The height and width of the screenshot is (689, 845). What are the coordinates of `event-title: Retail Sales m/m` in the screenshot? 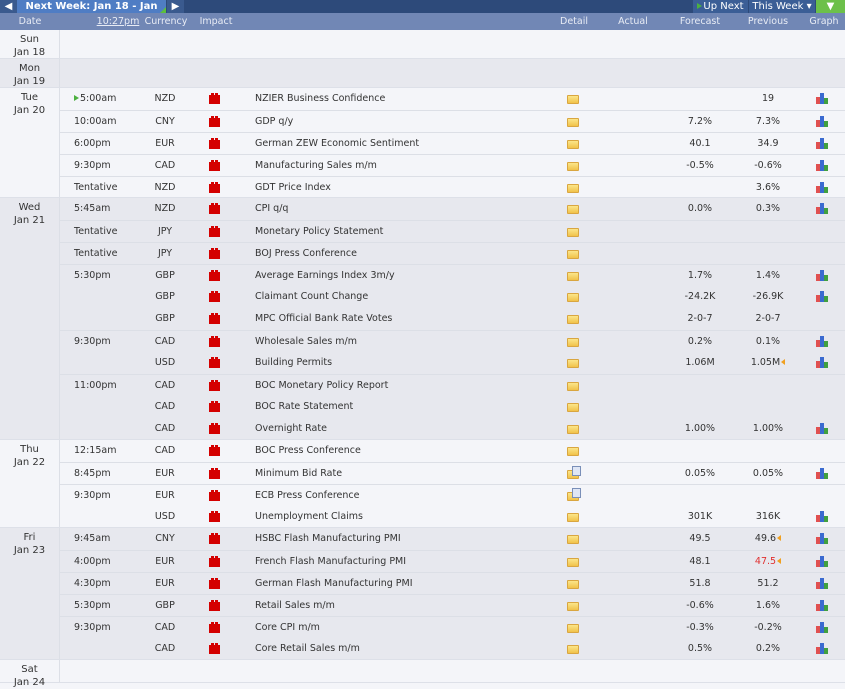 It's located at (295, 605).